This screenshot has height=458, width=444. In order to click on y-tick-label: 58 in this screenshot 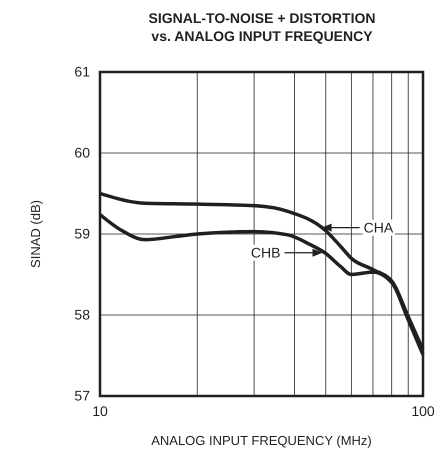, I will do `click(82, 314)`.